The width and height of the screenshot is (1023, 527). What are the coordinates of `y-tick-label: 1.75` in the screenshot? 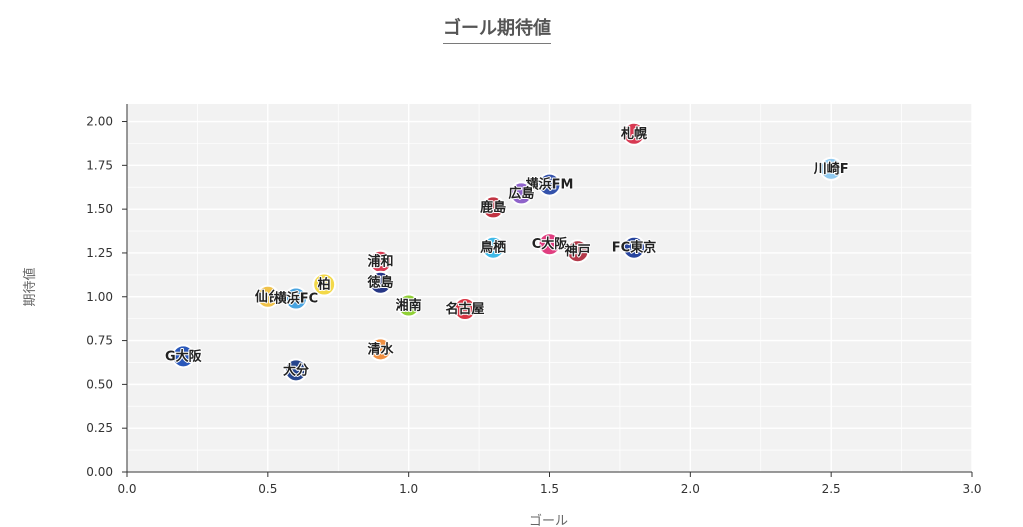 It's located at (99, 165).